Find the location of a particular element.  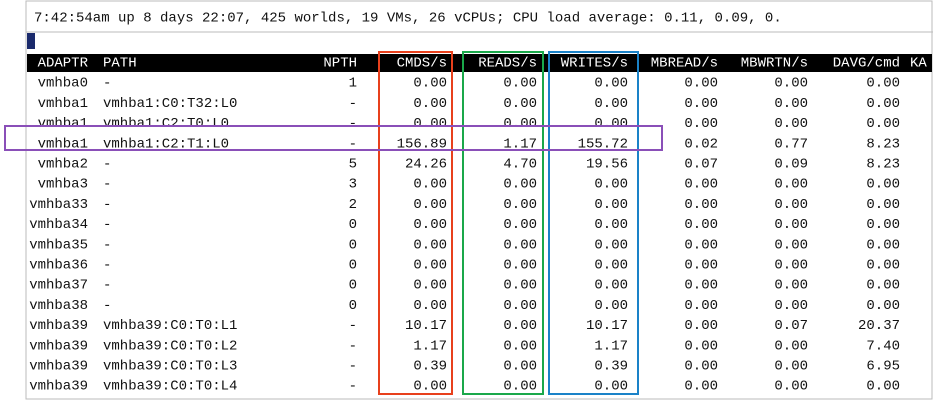

cell: 0.39 is located at coordinates (430, 367).